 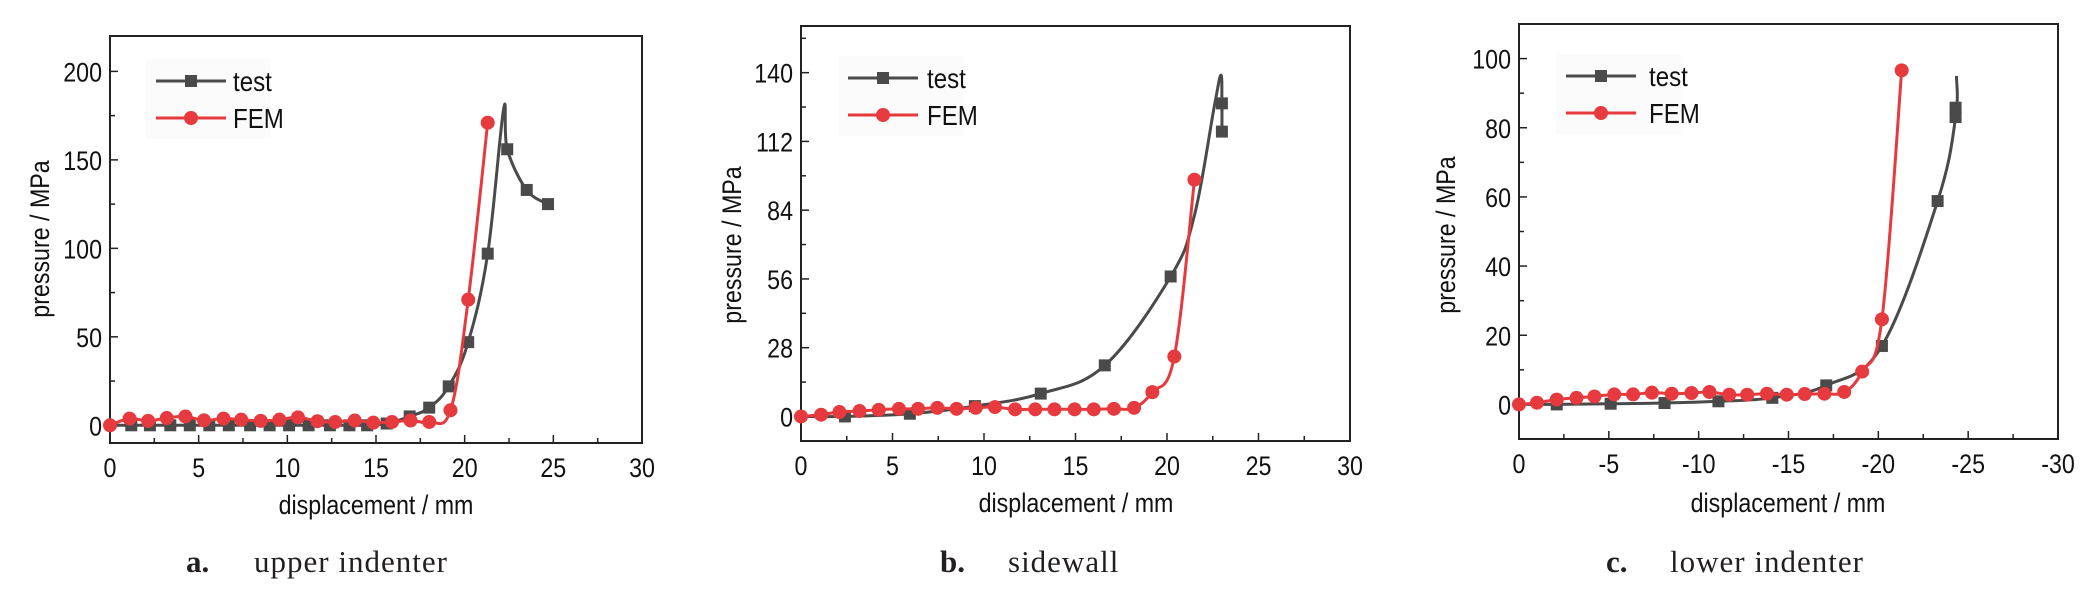 I want to click on legend-test-label-a: test, so click(x=252, y=81).